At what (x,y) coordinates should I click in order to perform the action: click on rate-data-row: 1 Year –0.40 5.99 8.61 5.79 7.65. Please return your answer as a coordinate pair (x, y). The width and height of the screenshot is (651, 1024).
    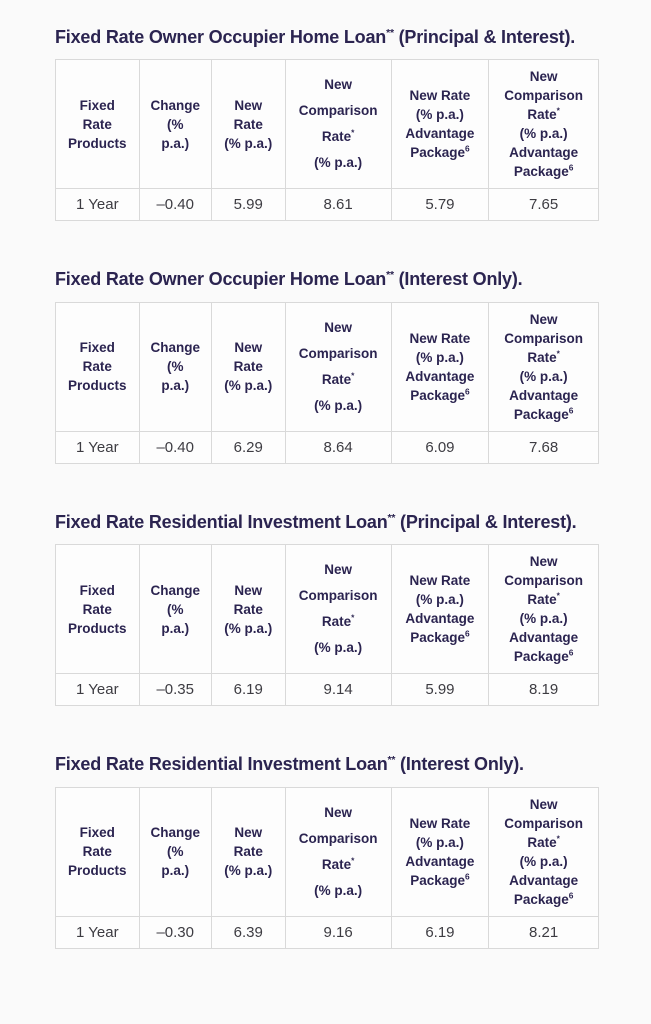
    Looking at the image, I should click on (327, 205).